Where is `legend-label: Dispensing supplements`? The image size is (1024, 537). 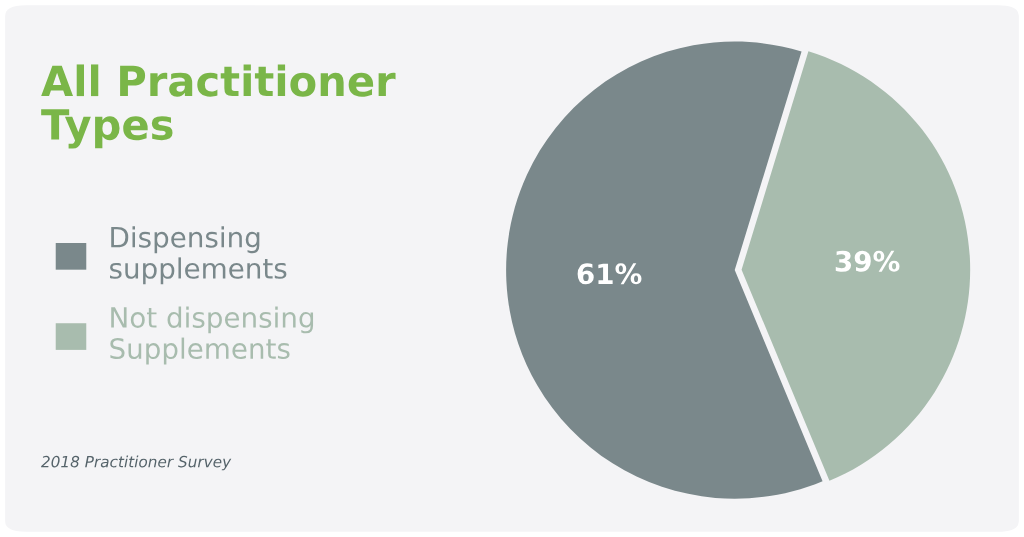 legend-label: Dispensing supplements is located at coordinates (198, 255).